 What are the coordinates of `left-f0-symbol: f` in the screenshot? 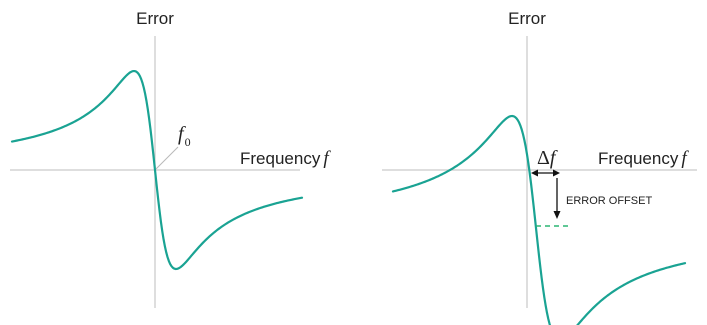 It's located at (182, 134).